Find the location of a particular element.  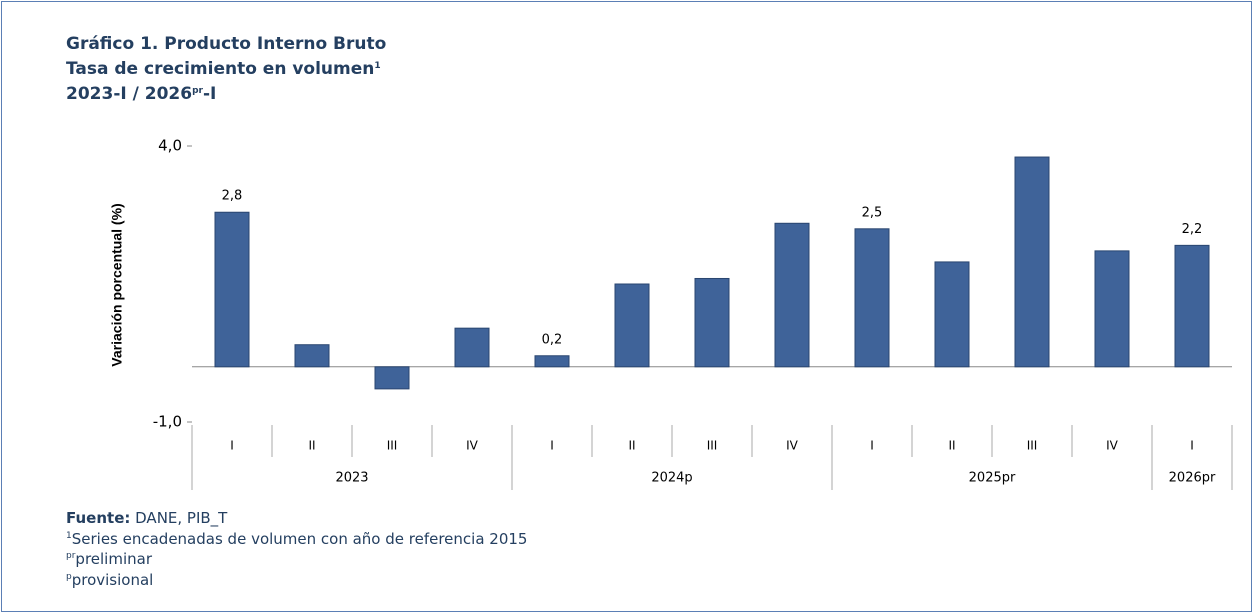

value-label: 2,8 is located at coordinates (232, 196).